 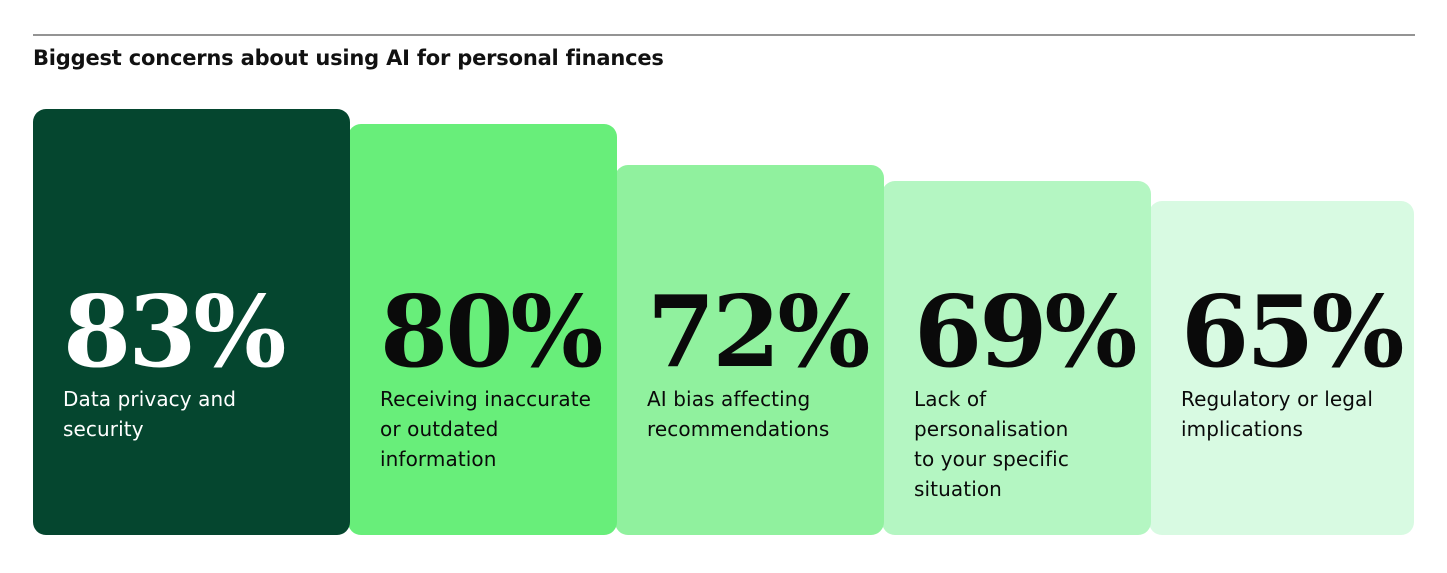 I want to click on bar-value-3: 72%, so click(x=759, y=332).